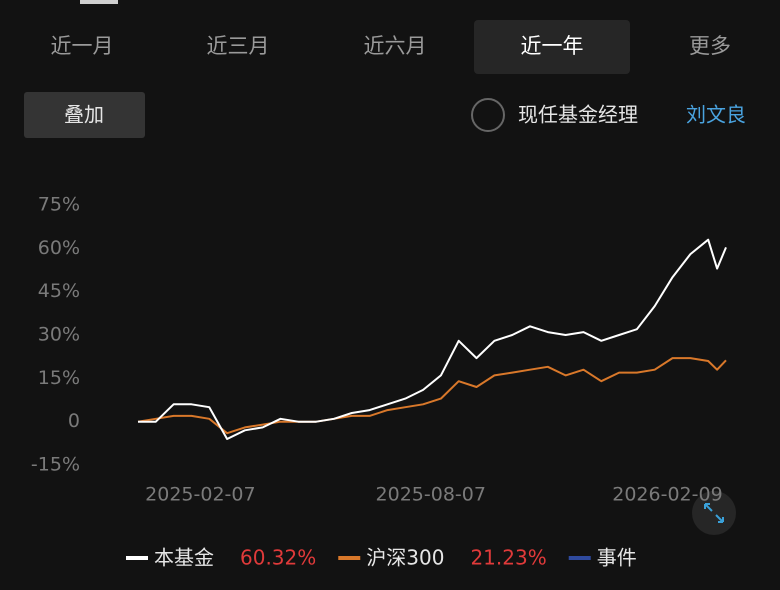 Image resolution: width=780 pixels, height=590 pixels. I want to click on expand-button, so click(714, 513).